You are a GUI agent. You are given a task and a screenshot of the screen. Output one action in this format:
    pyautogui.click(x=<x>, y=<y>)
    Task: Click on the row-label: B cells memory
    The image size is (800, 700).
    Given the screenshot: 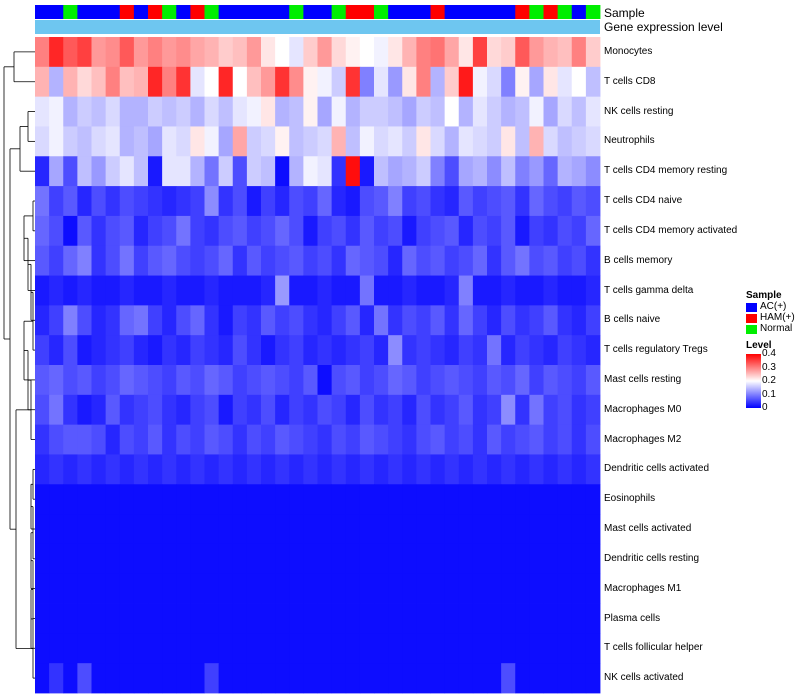 What is the action you would take?
    pyautogui.click(x=638, y=260)
    